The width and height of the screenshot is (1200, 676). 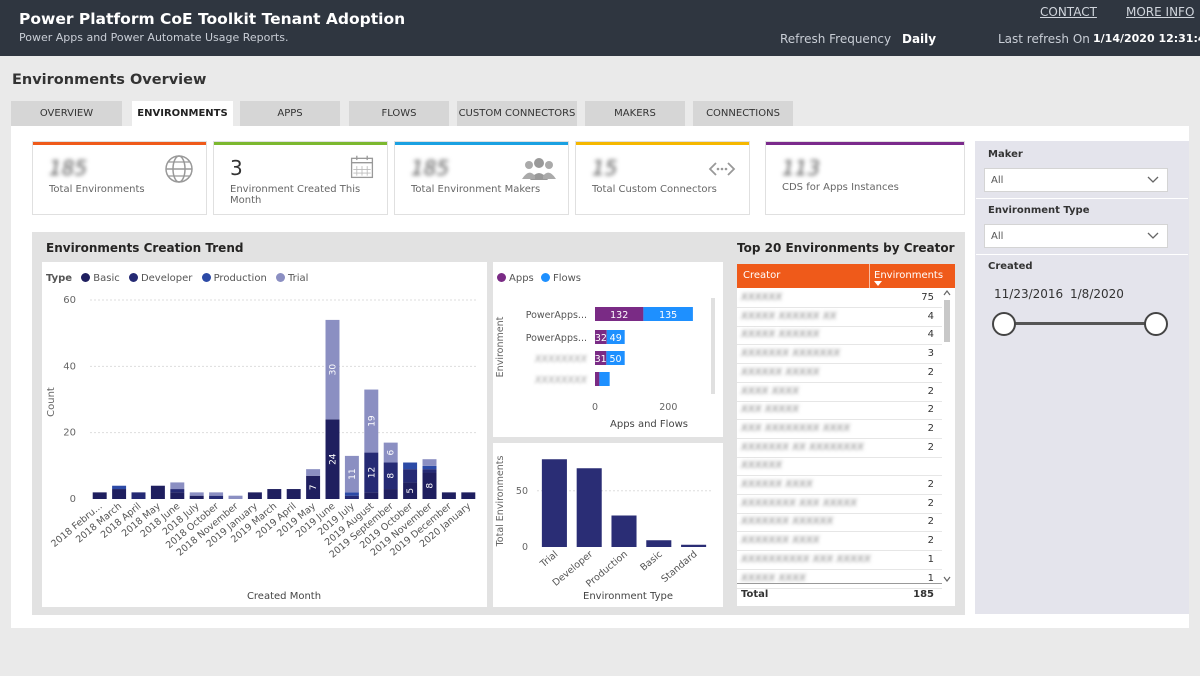 I want to click on more-info-link: MORE INFO, so click(x=1160, y=12).